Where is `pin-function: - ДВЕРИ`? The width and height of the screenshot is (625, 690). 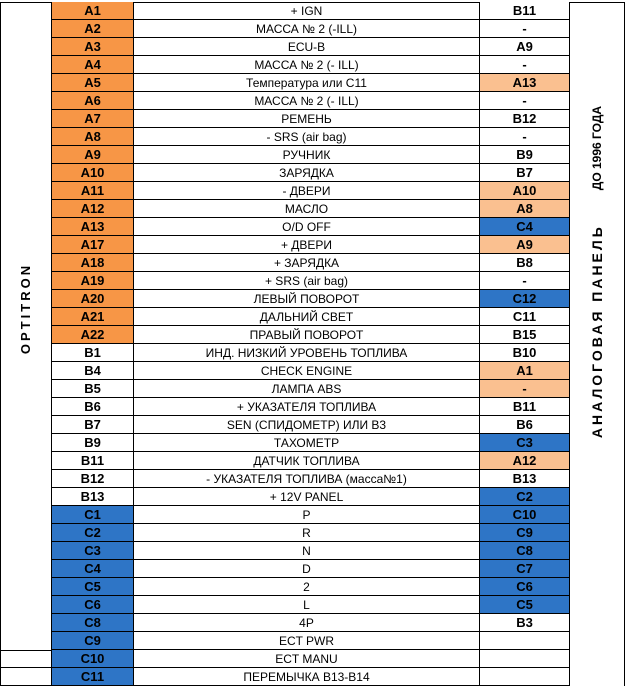 pin-function: - ДВЕРИ is located at coordinates (307, 191).